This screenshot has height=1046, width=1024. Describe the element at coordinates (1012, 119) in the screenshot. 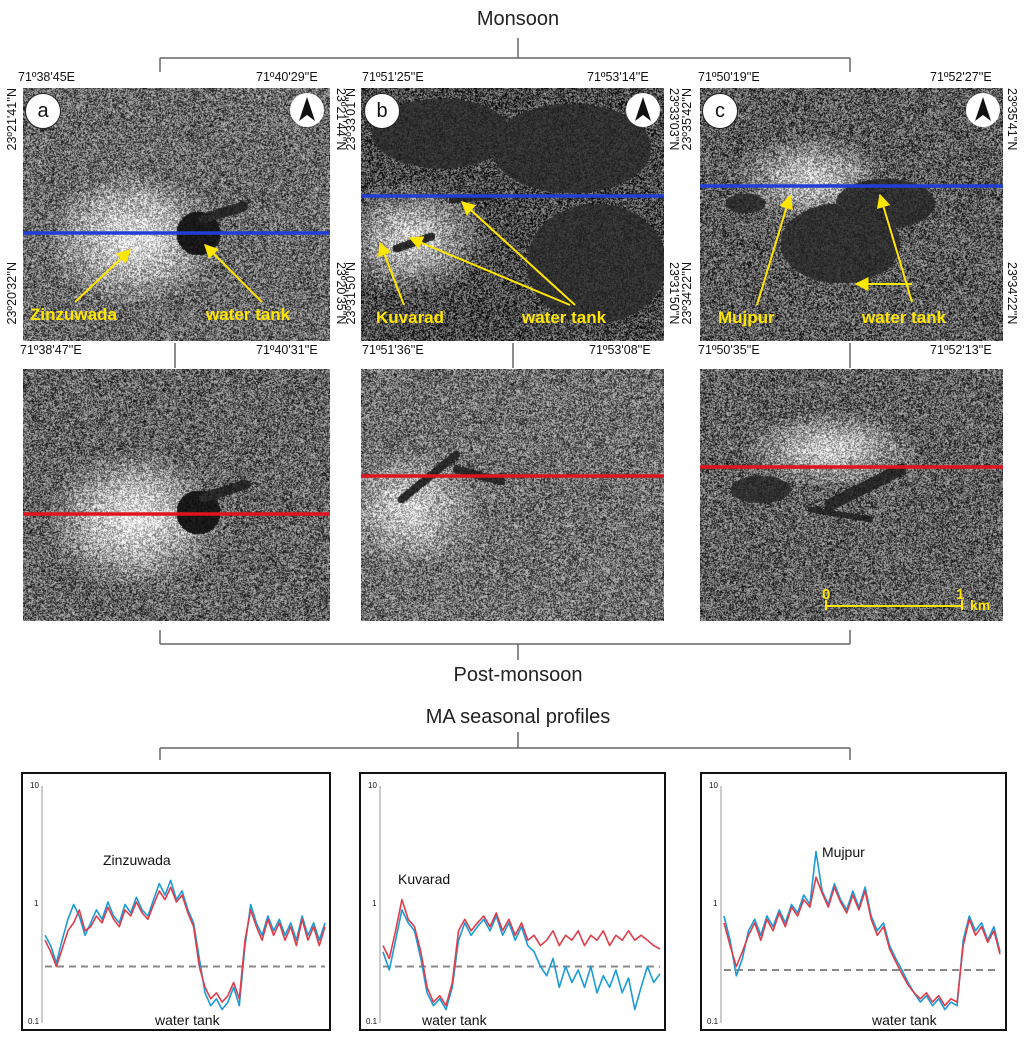

I see `coord-c-right-top: 23º35'41''N` at that location.